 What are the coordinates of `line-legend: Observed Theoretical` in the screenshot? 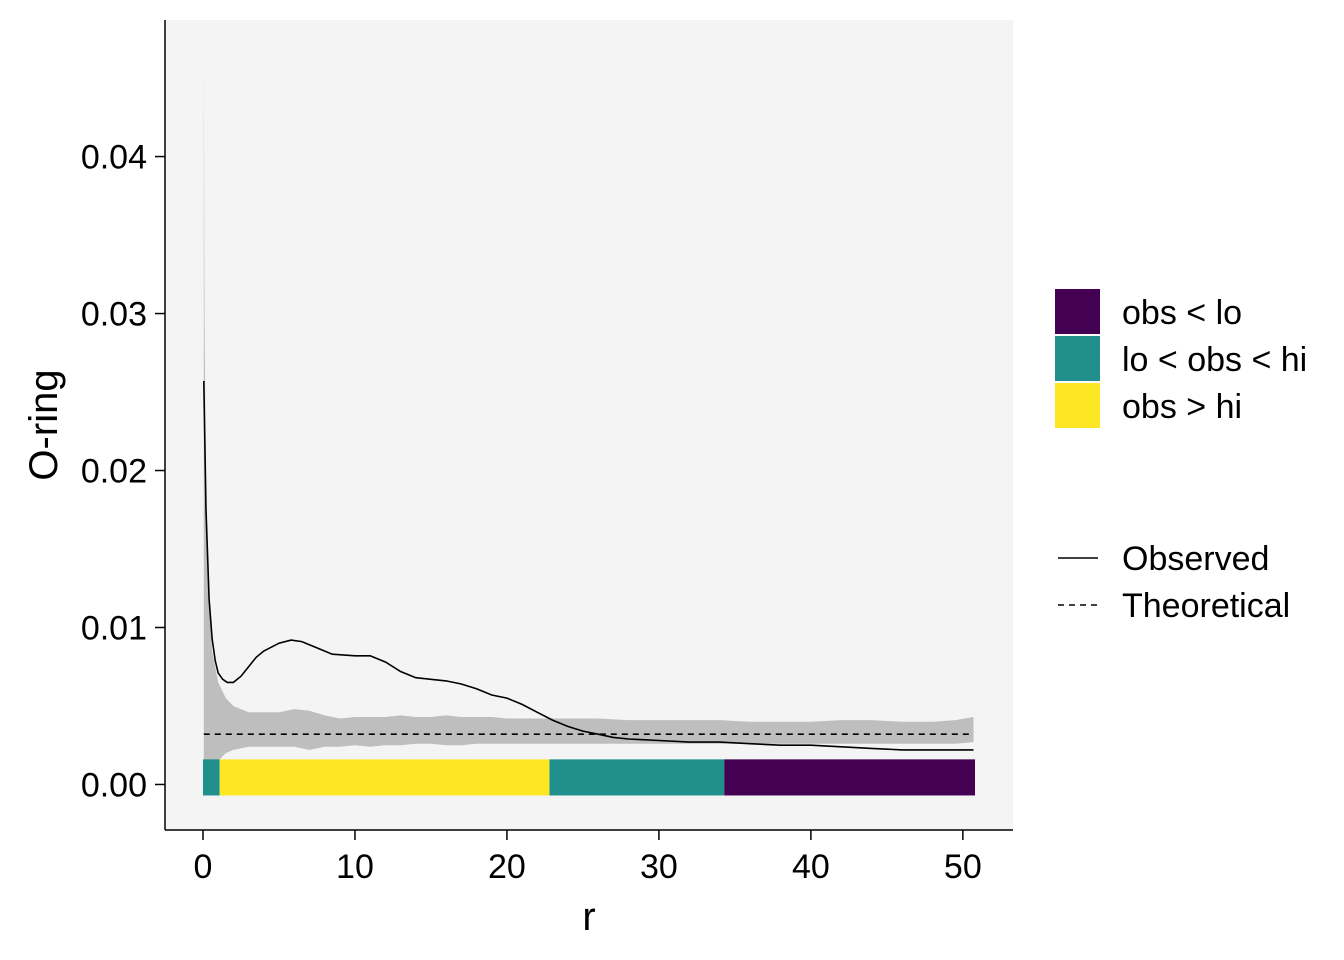 It's located at (1174, 582).